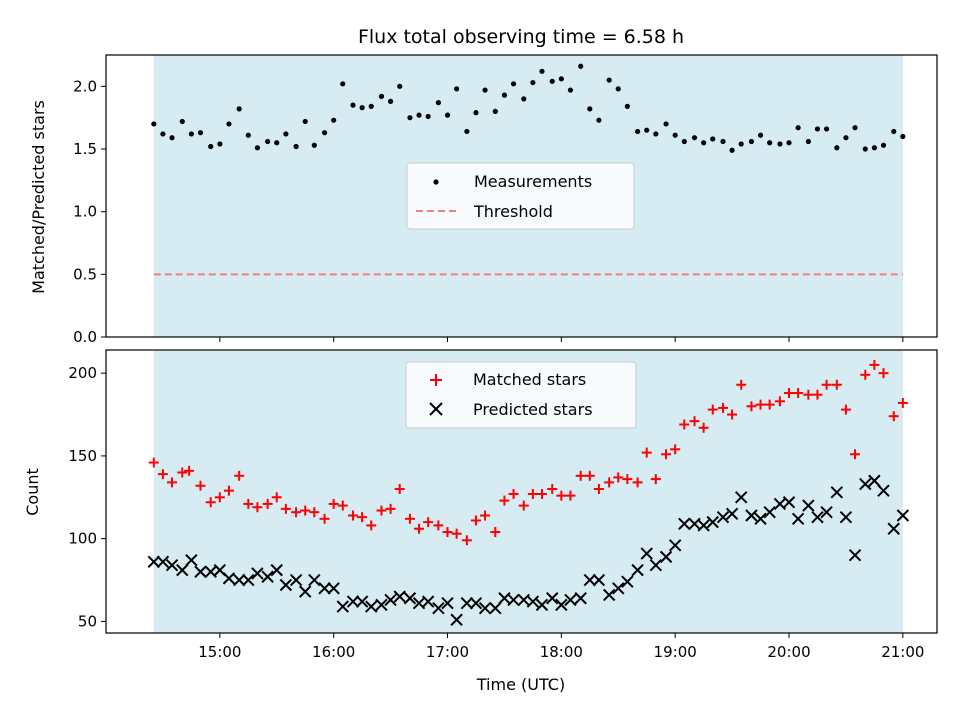  What do you see at coordinates (447, 652) in the screenshot?
I see `x-tick-label: 17:00` at bounding box center [447, 652].